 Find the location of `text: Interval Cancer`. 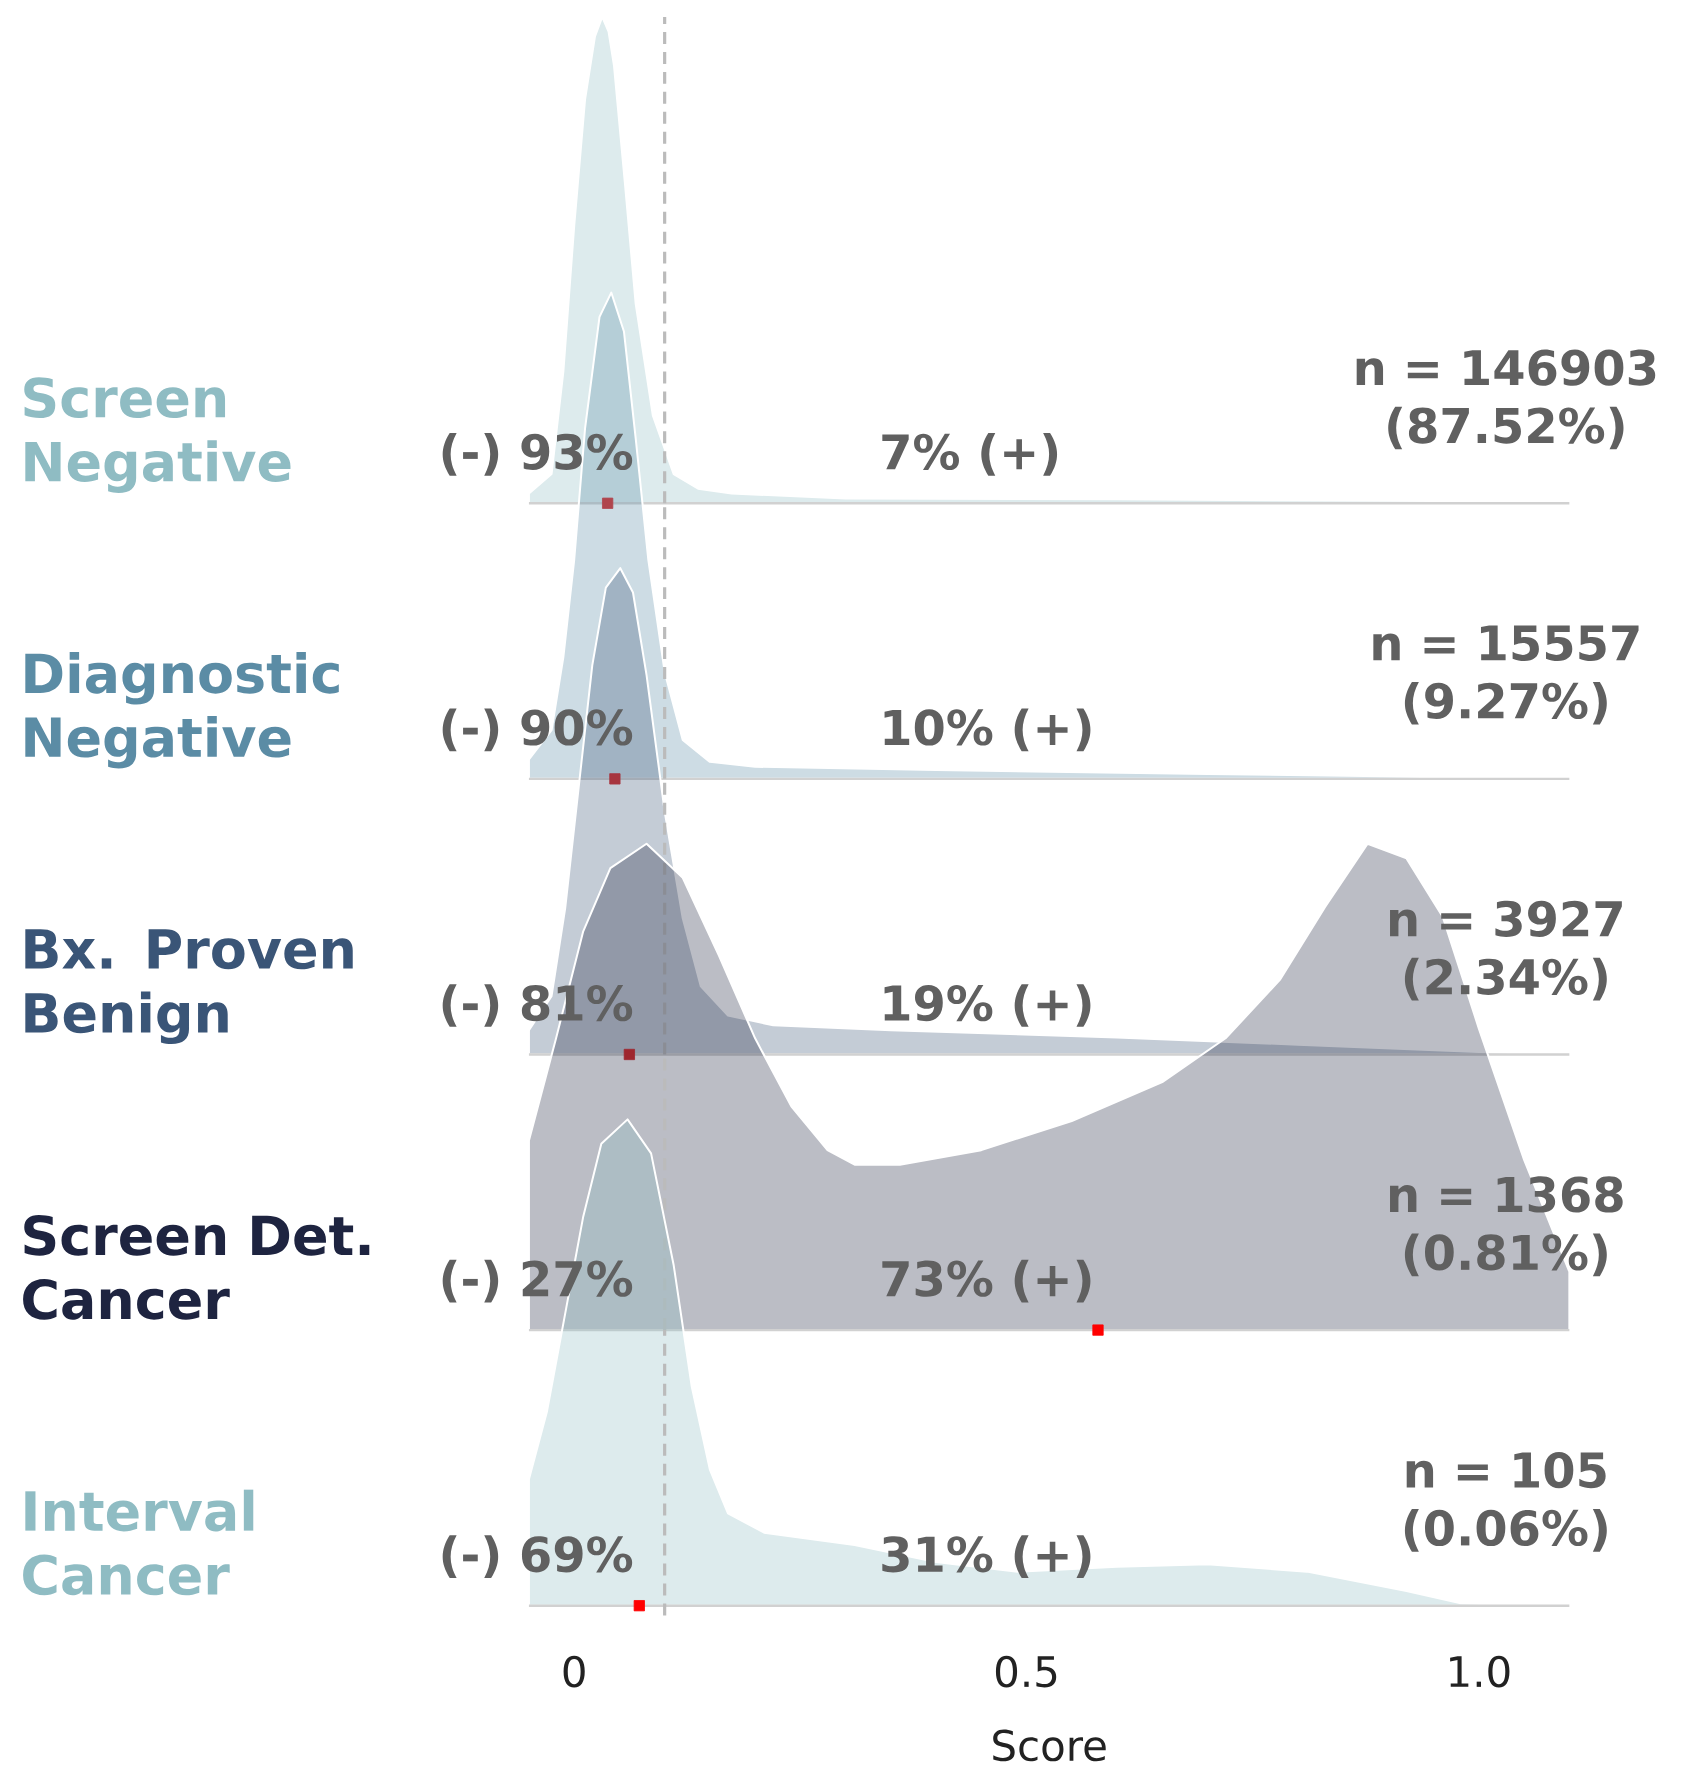

text: Interval Cancer is located at coordinates (138, 1542).